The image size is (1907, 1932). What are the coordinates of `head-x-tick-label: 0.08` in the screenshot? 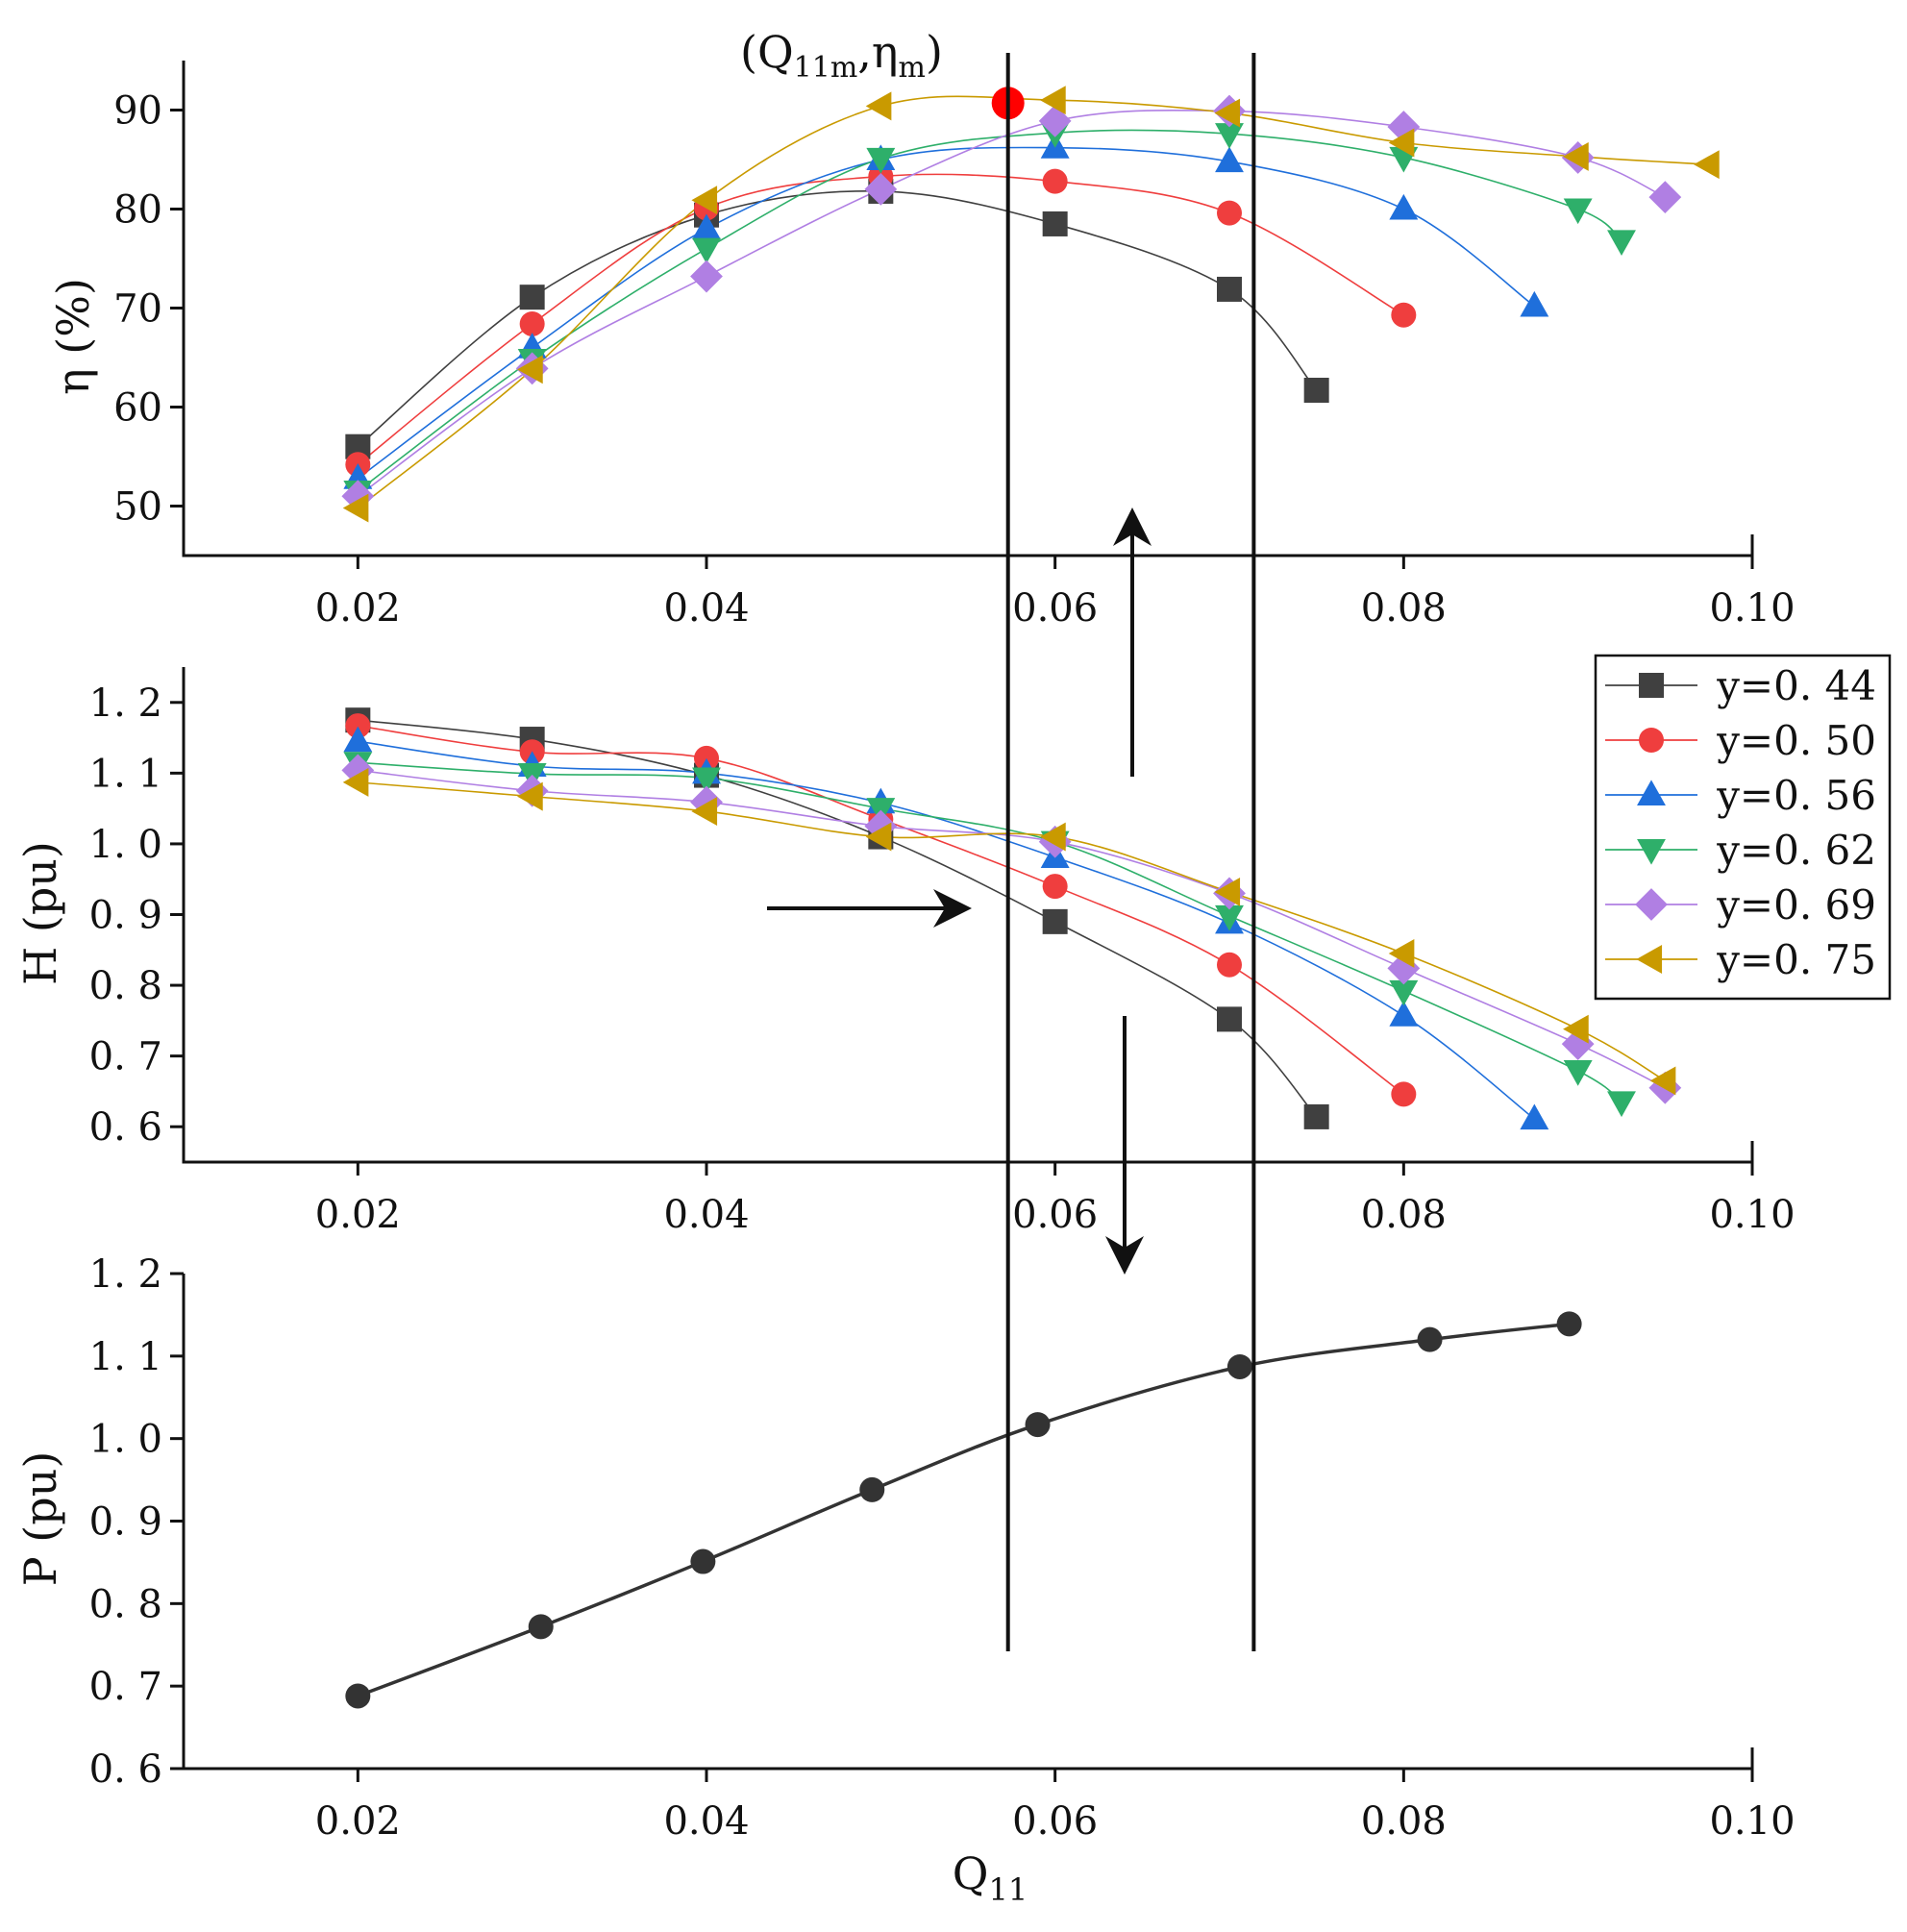 It's located at (1404, 1215).